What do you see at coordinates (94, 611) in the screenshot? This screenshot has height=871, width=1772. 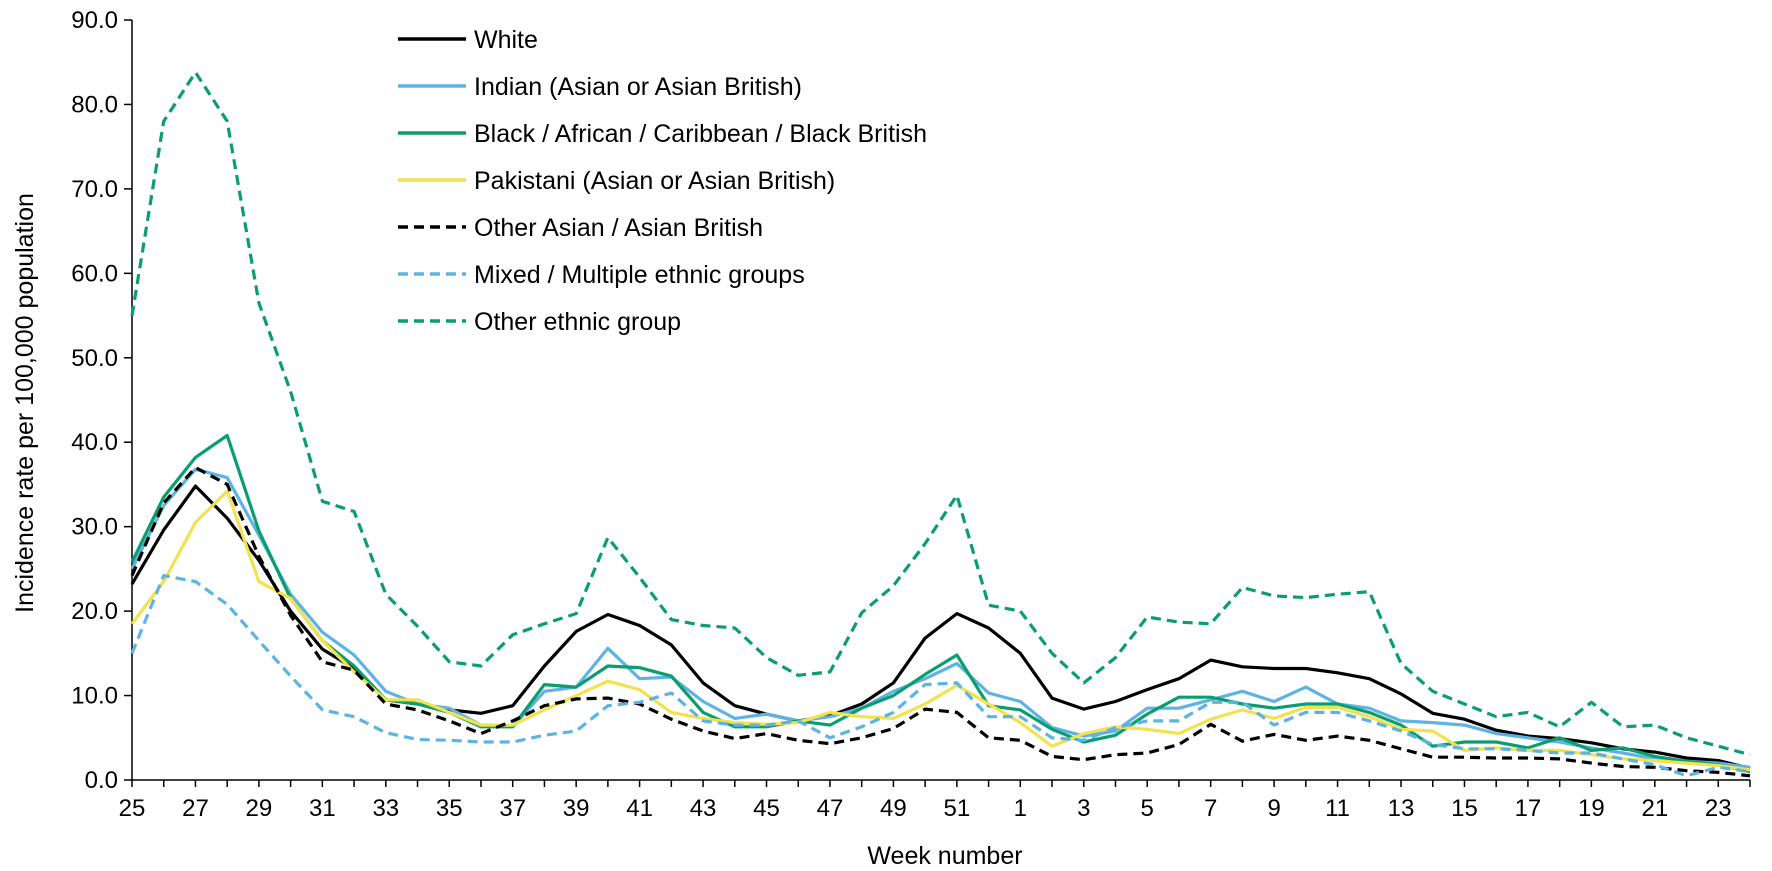 I see `y-tick-label: 20.0` at bounding box center [94, 611].